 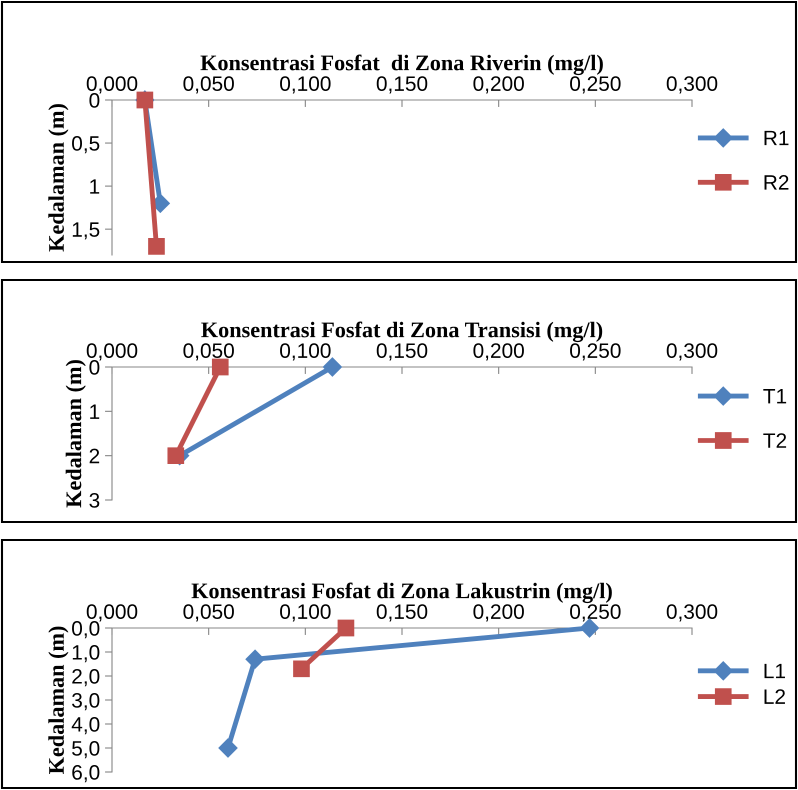 I want to click on y-tick-label: 2,0, so click(x=86, y=677).